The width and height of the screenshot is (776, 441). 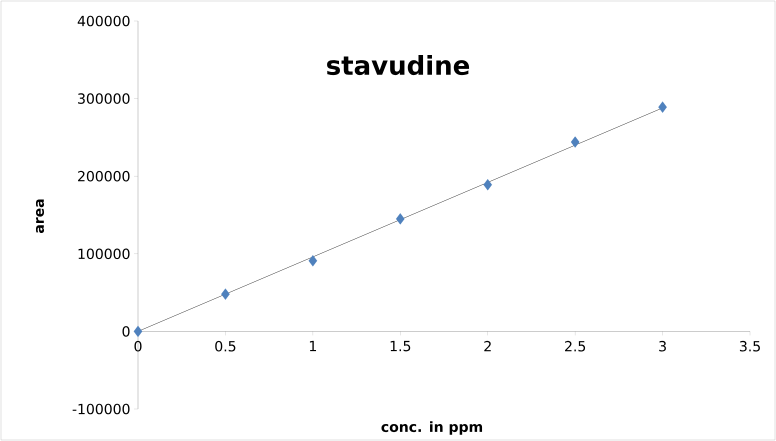 I want to click on x-tick-label: 1, so click(x=313, y=346).